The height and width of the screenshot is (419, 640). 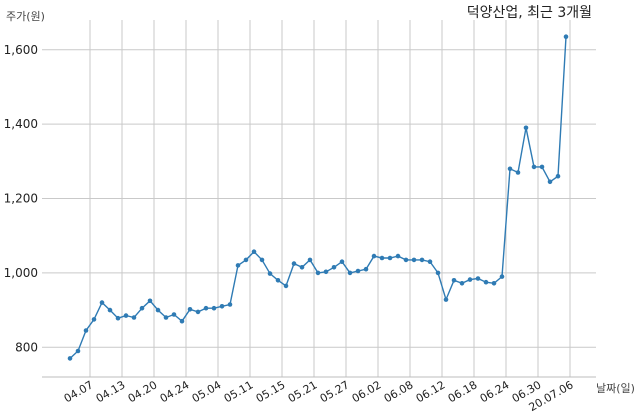 I want to click on x-tick-label: 06.02, so click(x=367, y=391).